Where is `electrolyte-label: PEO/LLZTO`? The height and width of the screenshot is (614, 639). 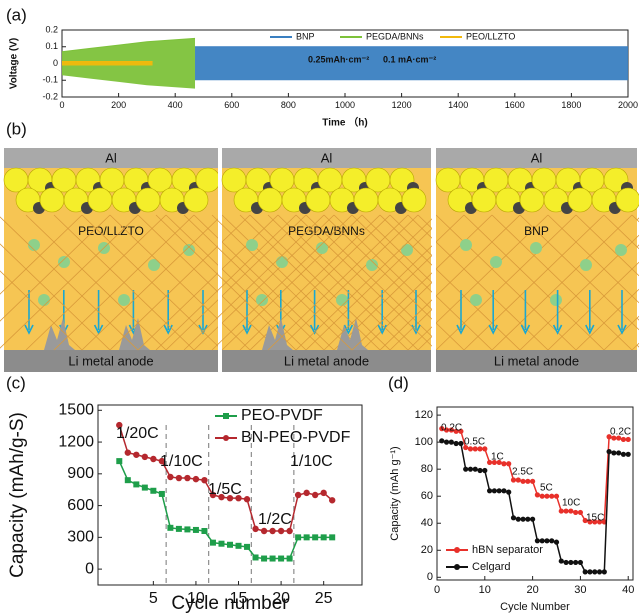 electrolyte-label: PEO/LLZTO is located at coordinates (111, 231).